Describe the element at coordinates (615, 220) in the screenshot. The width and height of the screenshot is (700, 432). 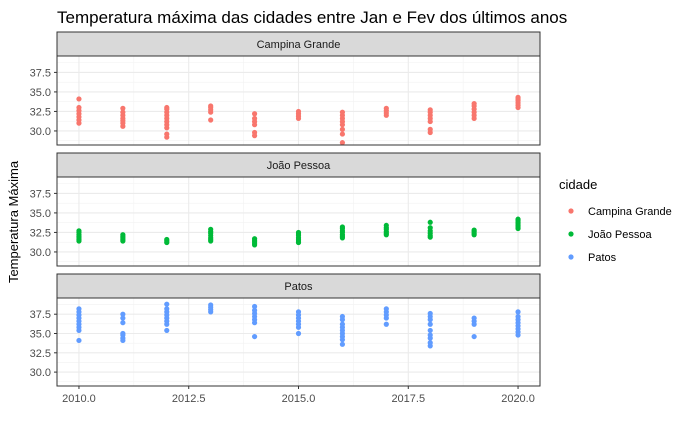
I see `legend: cidade Campina Grande João Pessoa Patos` at that location.